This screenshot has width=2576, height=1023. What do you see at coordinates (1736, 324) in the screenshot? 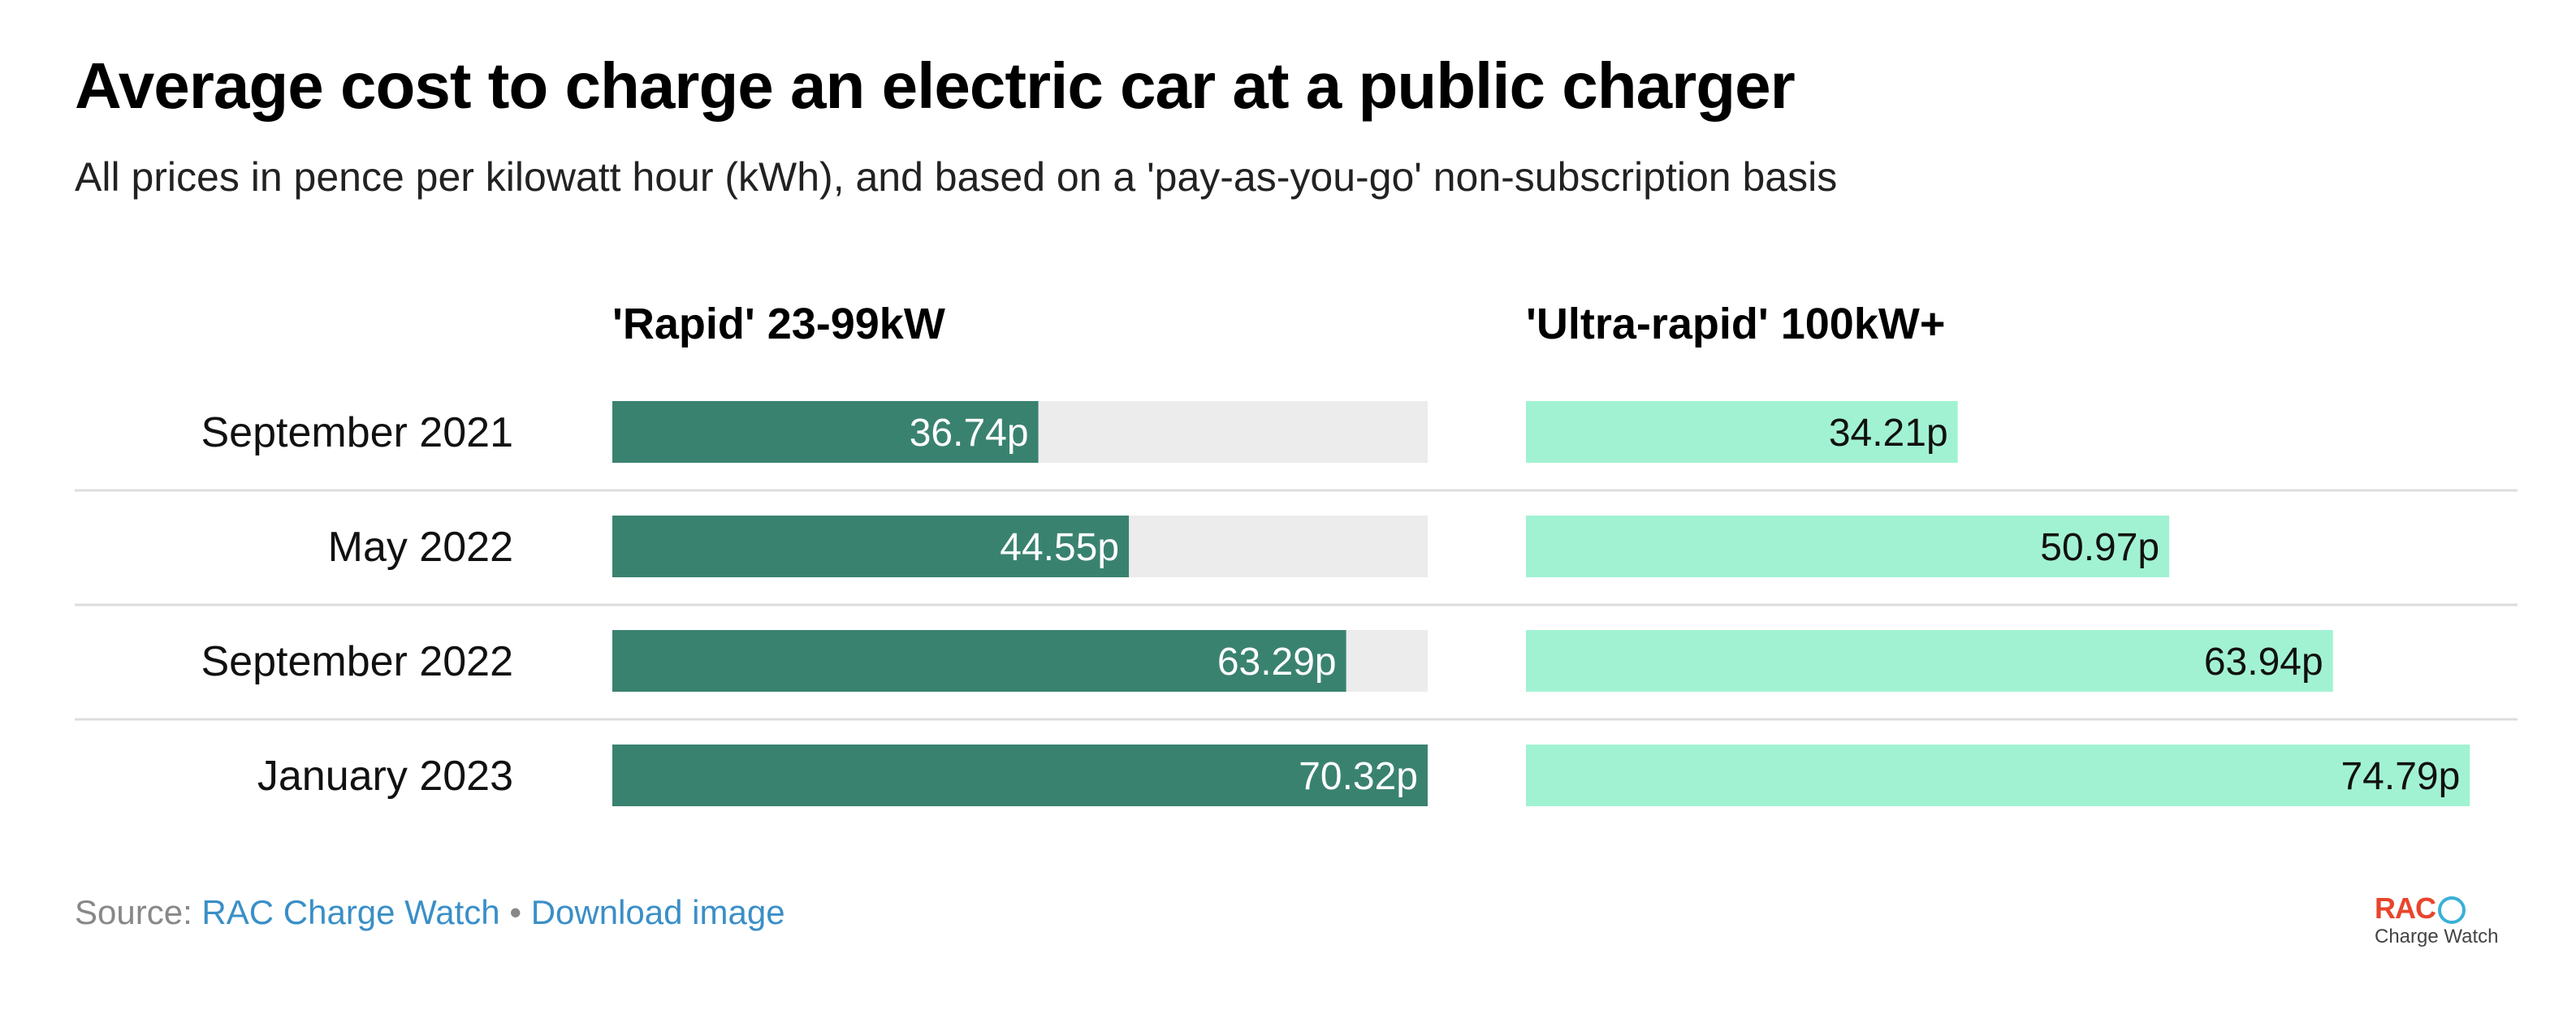
I see `series-header-ultra-rapid: 'Ultra-rapid' 100kW+` at bounding box center [1736, 324].